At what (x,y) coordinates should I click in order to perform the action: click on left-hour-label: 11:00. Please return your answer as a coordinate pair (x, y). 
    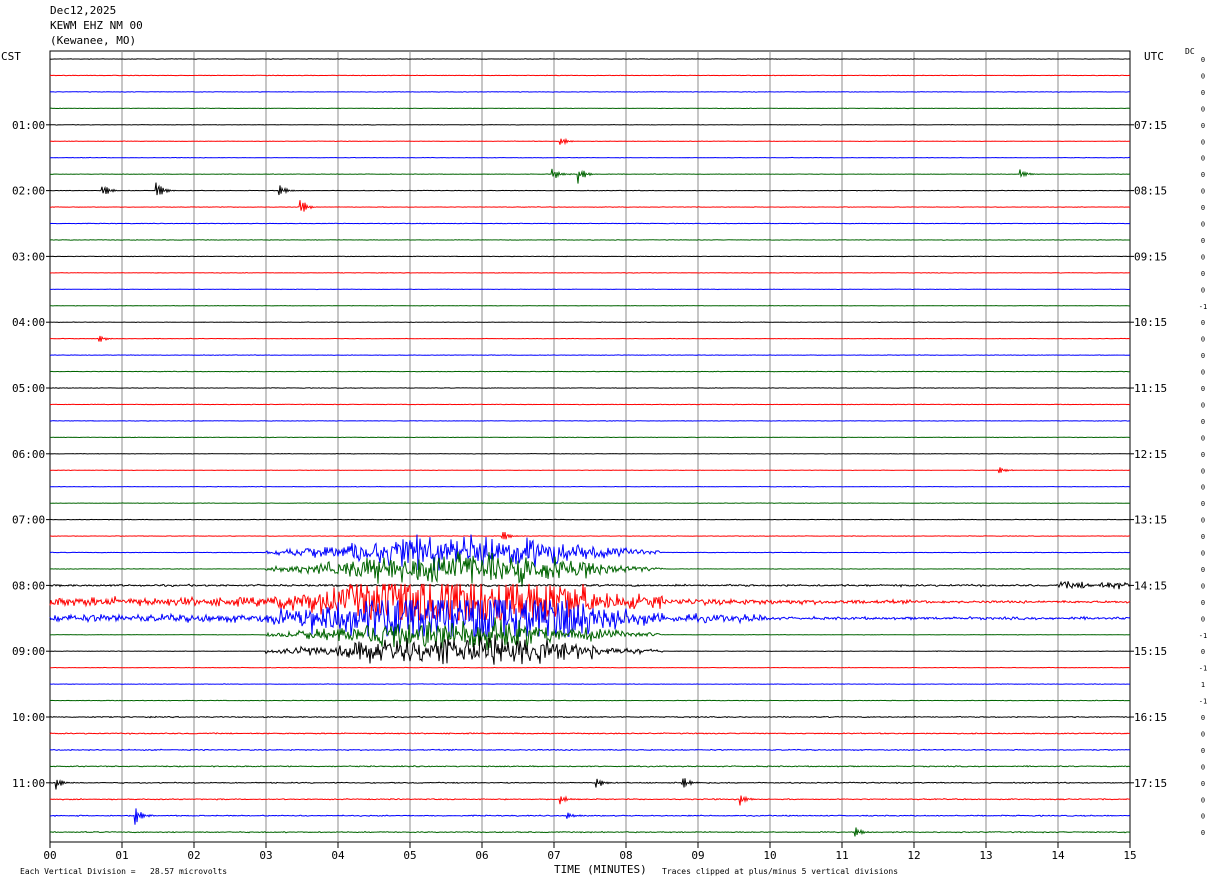
    Looking at the image, I should click on (28, 783).